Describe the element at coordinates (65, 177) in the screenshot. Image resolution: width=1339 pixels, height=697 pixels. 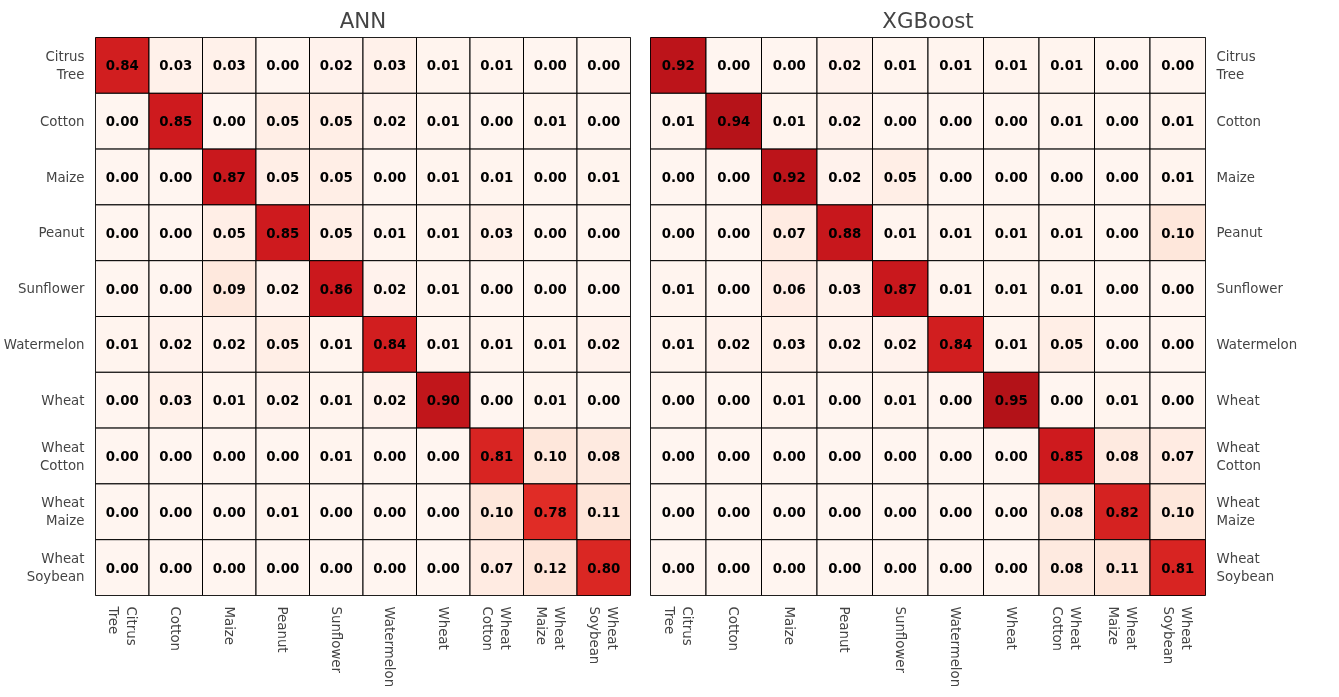
I see `y-tick-label: Maize` at that location.